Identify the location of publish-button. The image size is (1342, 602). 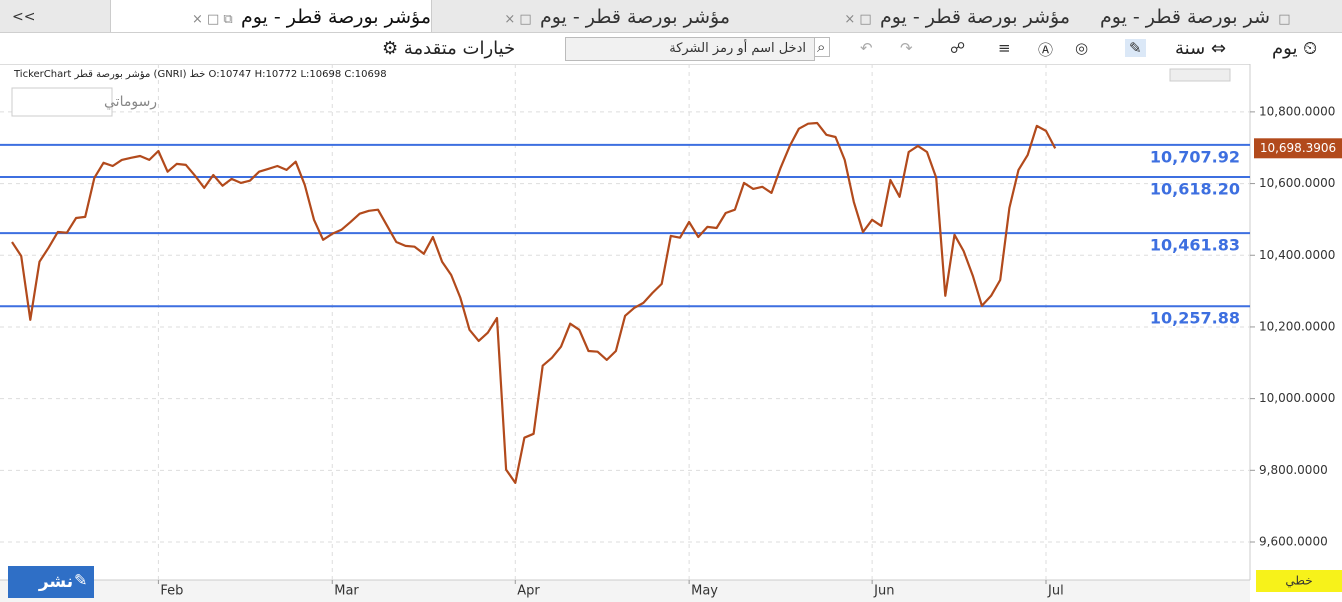
(51, 582).